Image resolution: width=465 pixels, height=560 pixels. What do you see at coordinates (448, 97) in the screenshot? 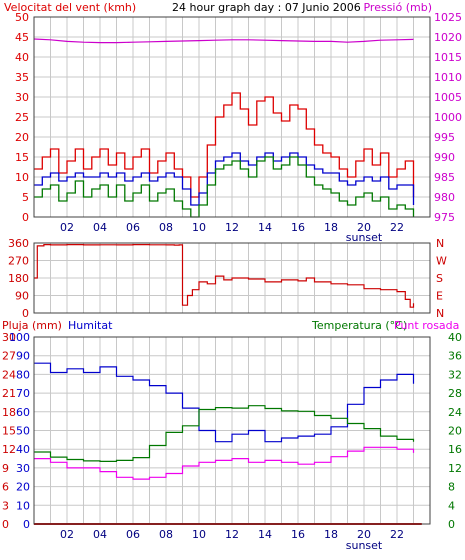
I see `pressure-ytick-6: 1005` at bounding box center [448, 97].